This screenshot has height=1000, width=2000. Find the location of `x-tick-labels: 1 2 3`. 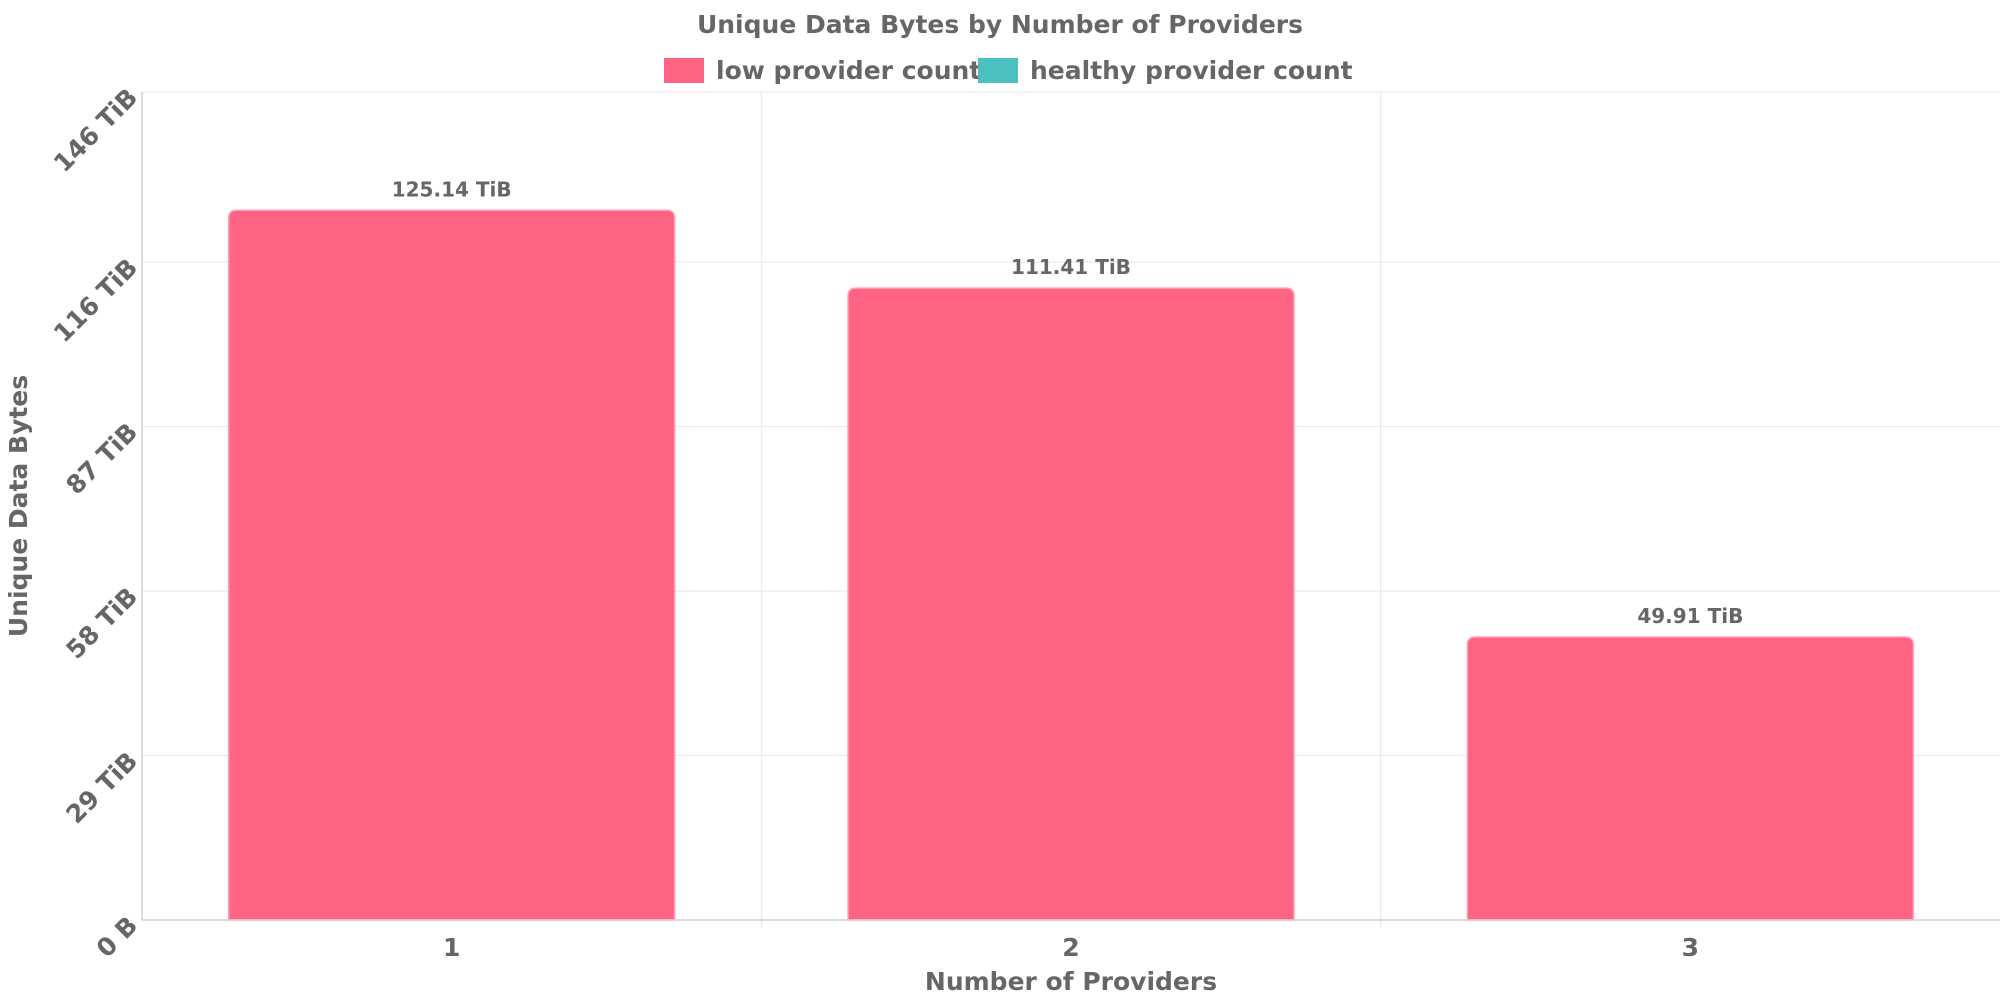

x-tick-labels: 1 2 3 is located at coordinates (1071, 947).